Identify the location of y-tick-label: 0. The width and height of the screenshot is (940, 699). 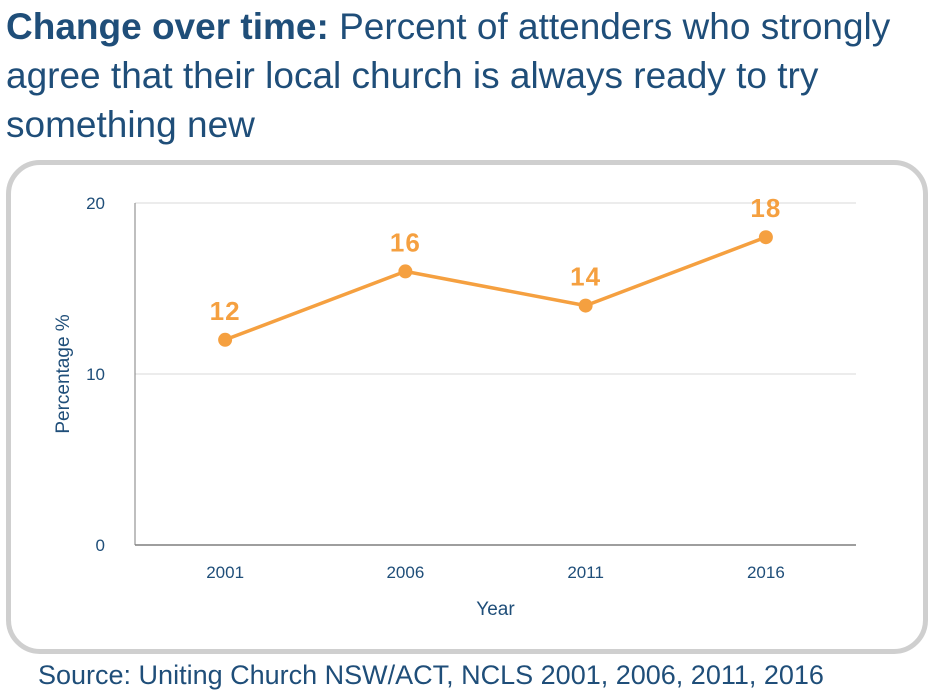
(100, 545).